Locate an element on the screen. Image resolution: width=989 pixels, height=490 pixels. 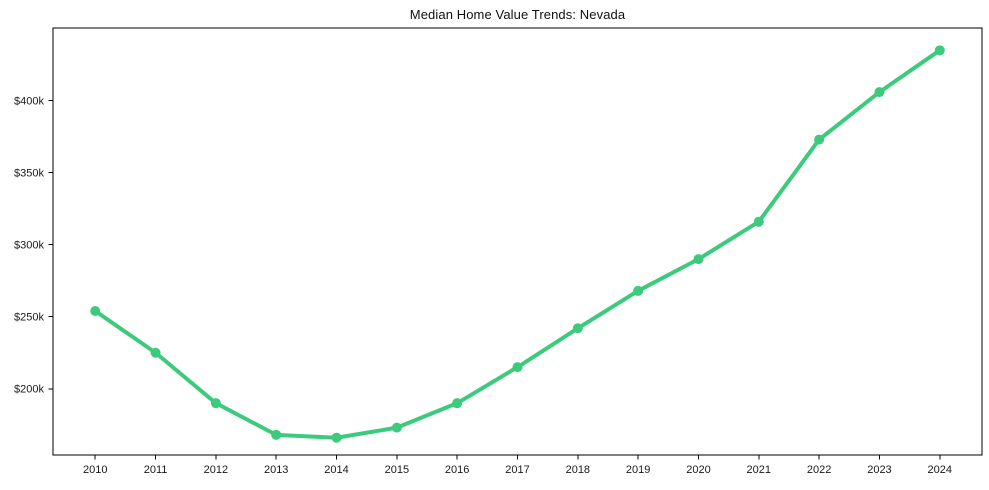
x-tick-label: 2015 is located at coordinates (397, 470).